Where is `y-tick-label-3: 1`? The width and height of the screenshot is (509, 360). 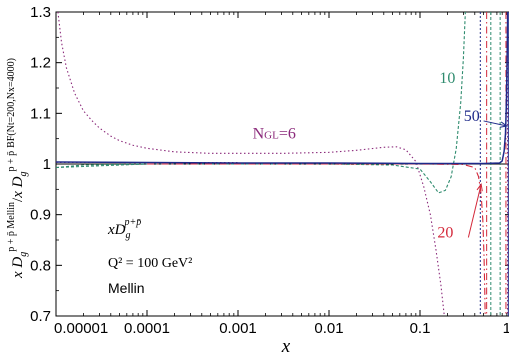
y-tick-label-3: 1 is located at coordinates (47, 164).